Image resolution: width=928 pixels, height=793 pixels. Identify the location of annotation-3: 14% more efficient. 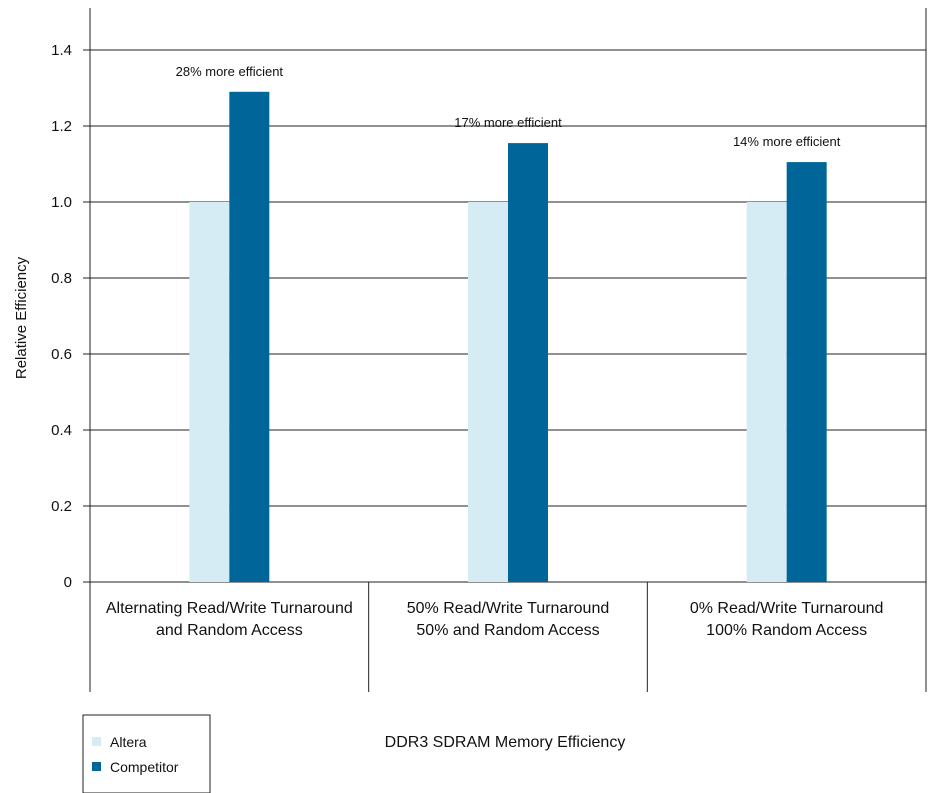
(787, 141).